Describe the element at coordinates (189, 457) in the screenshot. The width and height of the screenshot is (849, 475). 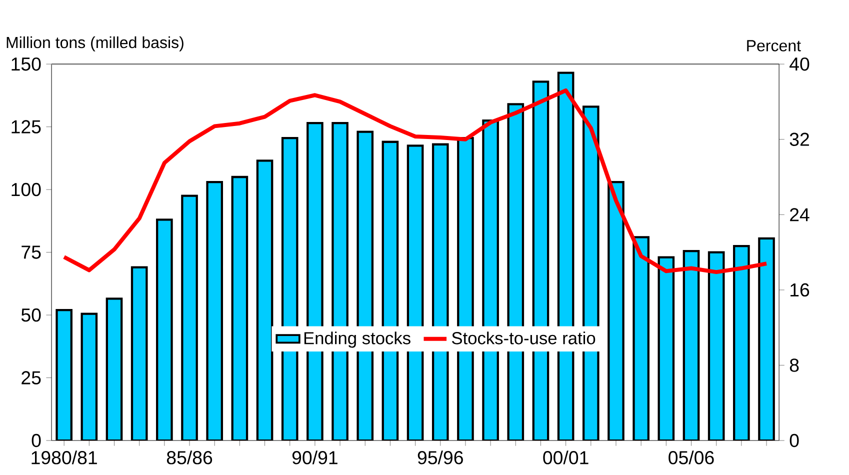
I see `x-tick-label: 85/86` at that location.